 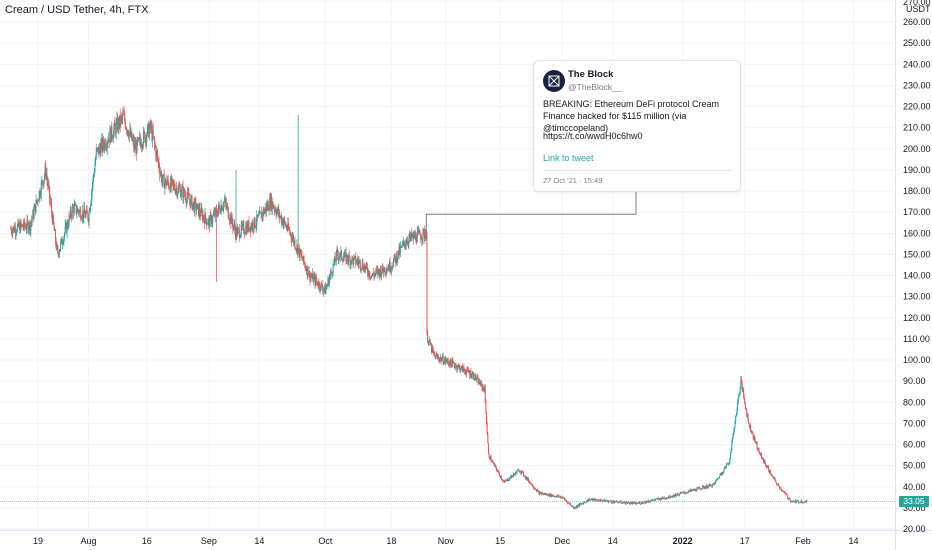 I want to click on time-axis: 19 Aug 16 Sep 14 Oct 18 Nov 15 Dec 14 2022 17 Feb 14, so click(x=445, y=541).